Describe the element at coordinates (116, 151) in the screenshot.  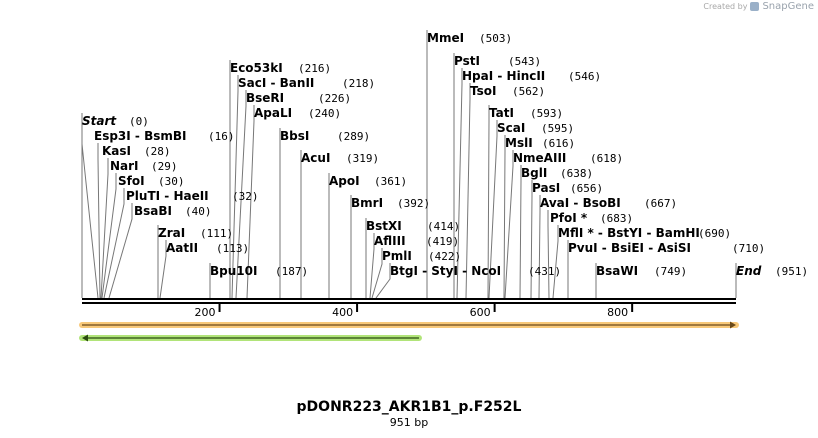
I see `site-name-label: KasI` at that location.